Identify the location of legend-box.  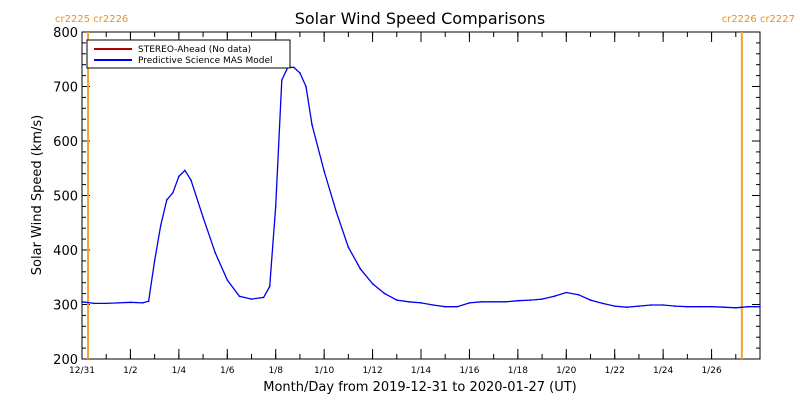
(188, 54).